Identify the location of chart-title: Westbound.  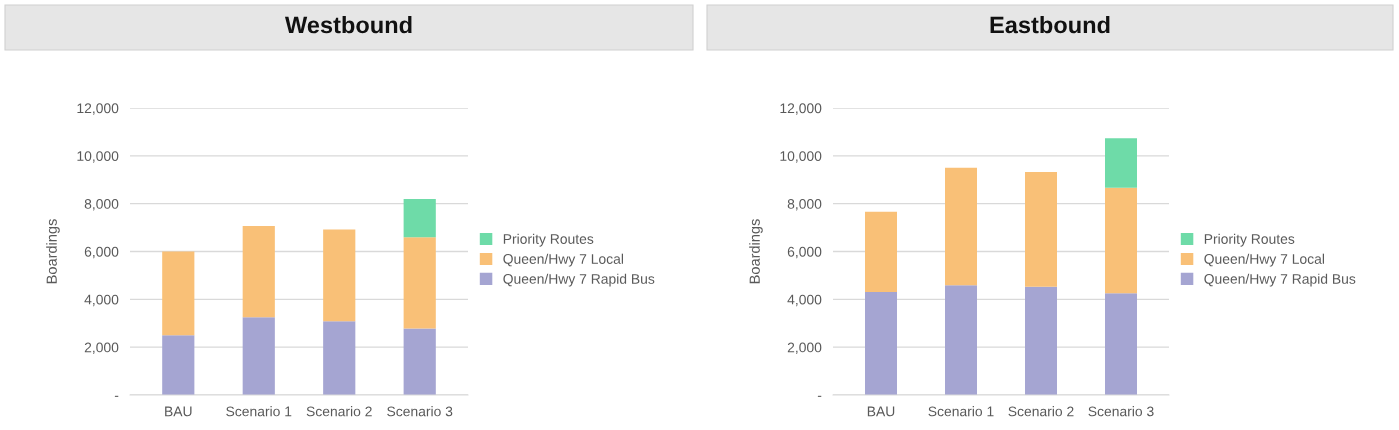
(348, 25).